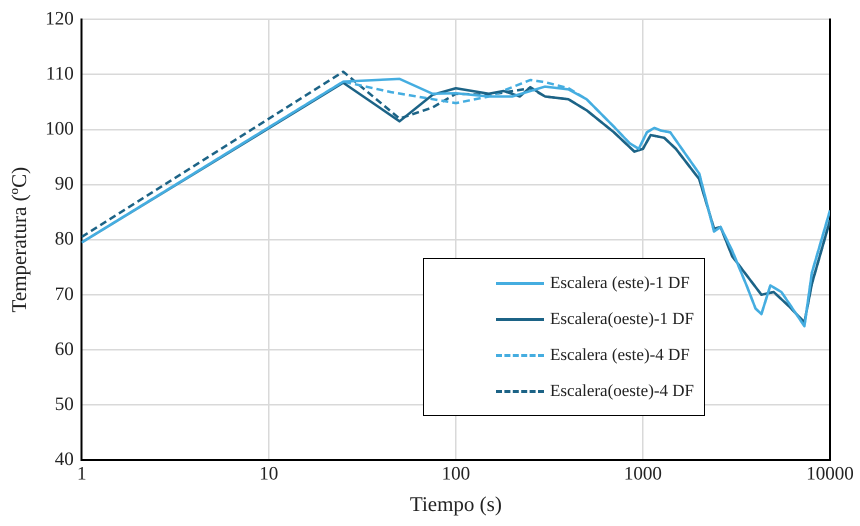  Describe the element at coordinates (64, 294) in the screenshot. I see `y-tick-label: 70` at that location.